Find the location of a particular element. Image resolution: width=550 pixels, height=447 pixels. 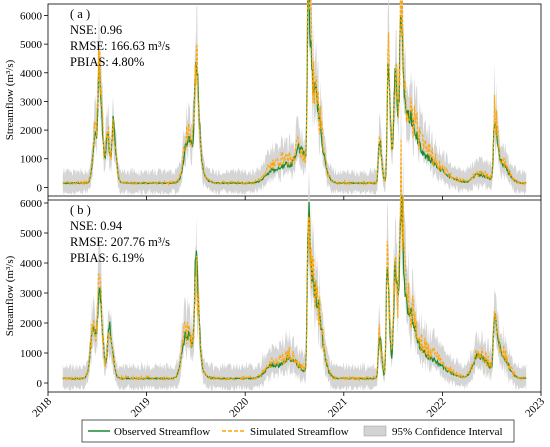

legend-simulated-label: Simulated Streamflow is located at coordinates (299, 432).